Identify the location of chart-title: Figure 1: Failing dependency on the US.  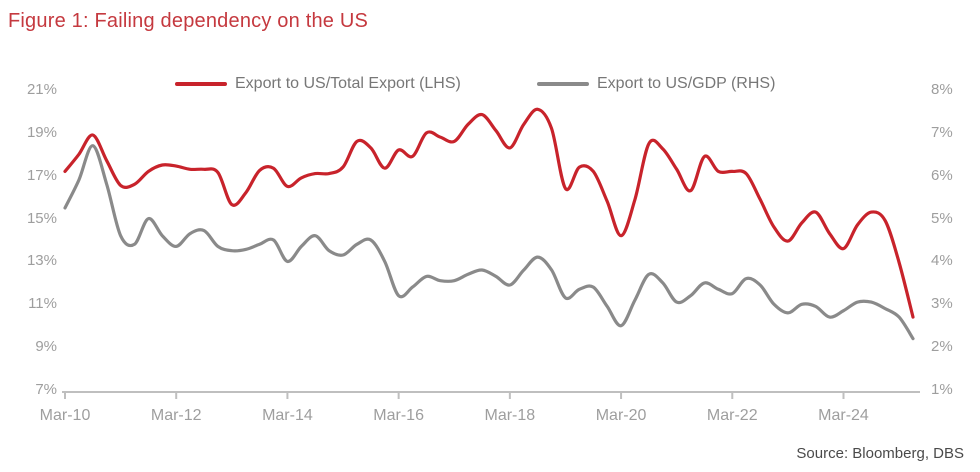
(188, 21).